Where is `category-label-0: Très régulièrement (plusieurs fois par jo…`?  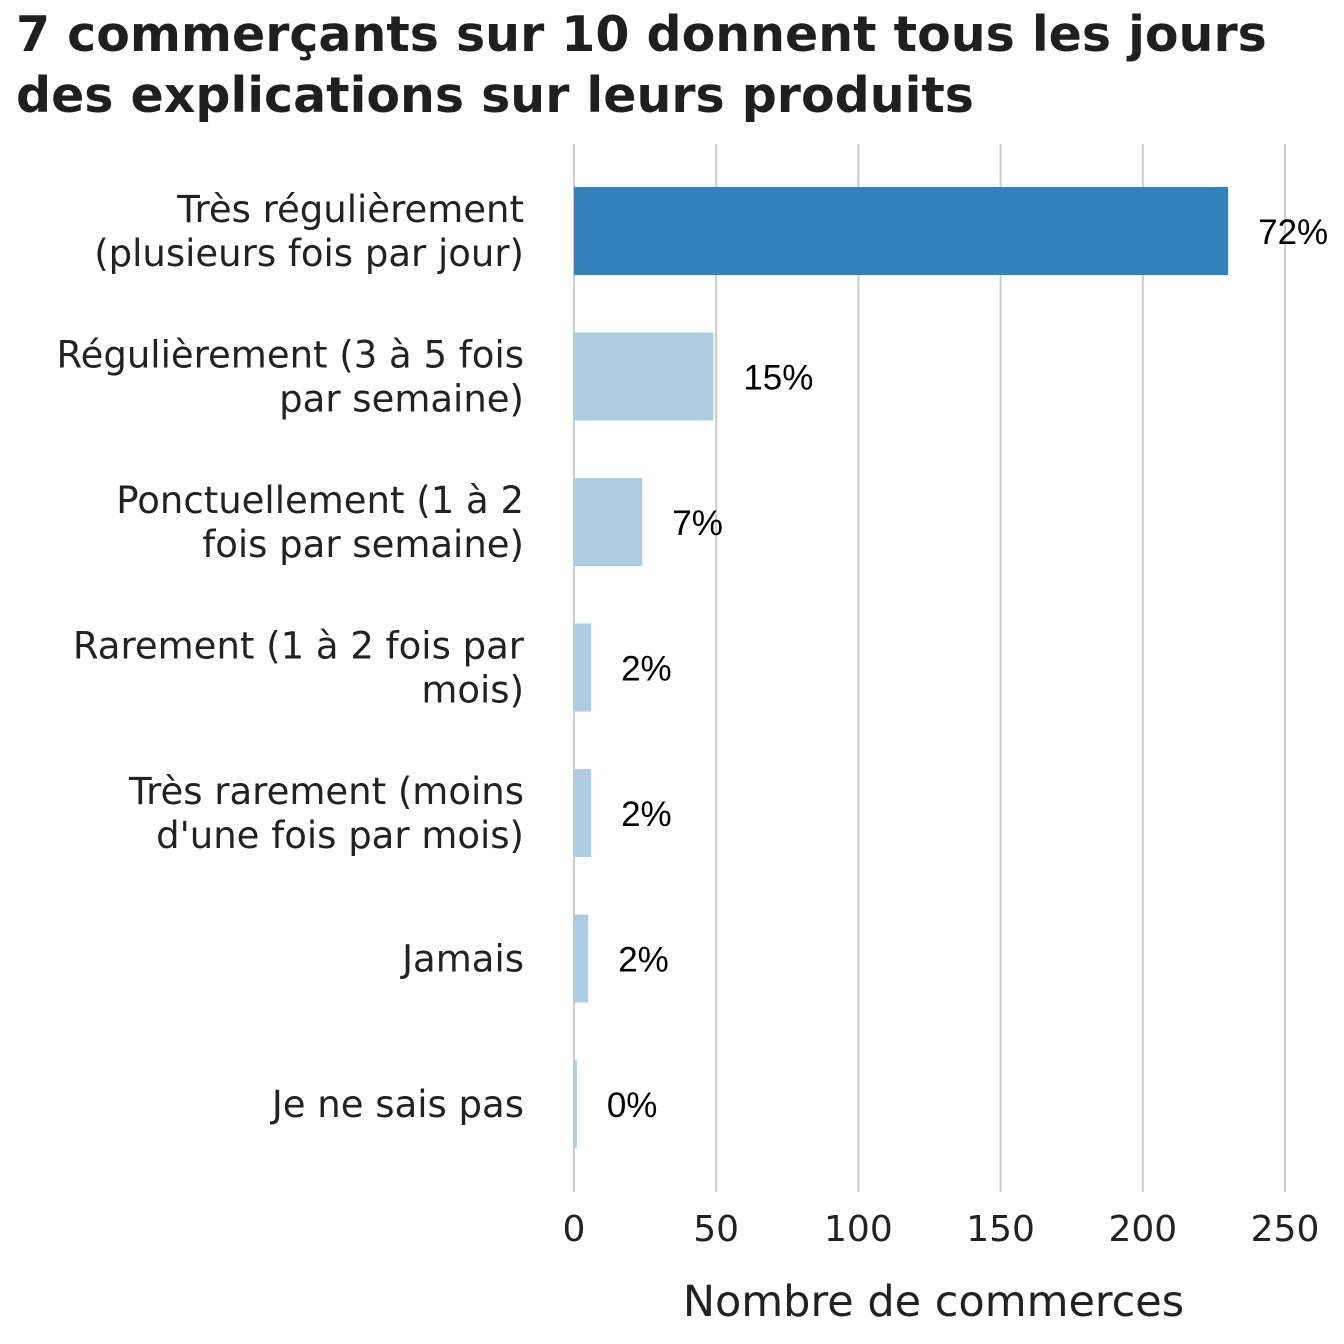 category-label-0: Très régulièrement (plusieurs fois par jo… is located at coordinates (309, 231).